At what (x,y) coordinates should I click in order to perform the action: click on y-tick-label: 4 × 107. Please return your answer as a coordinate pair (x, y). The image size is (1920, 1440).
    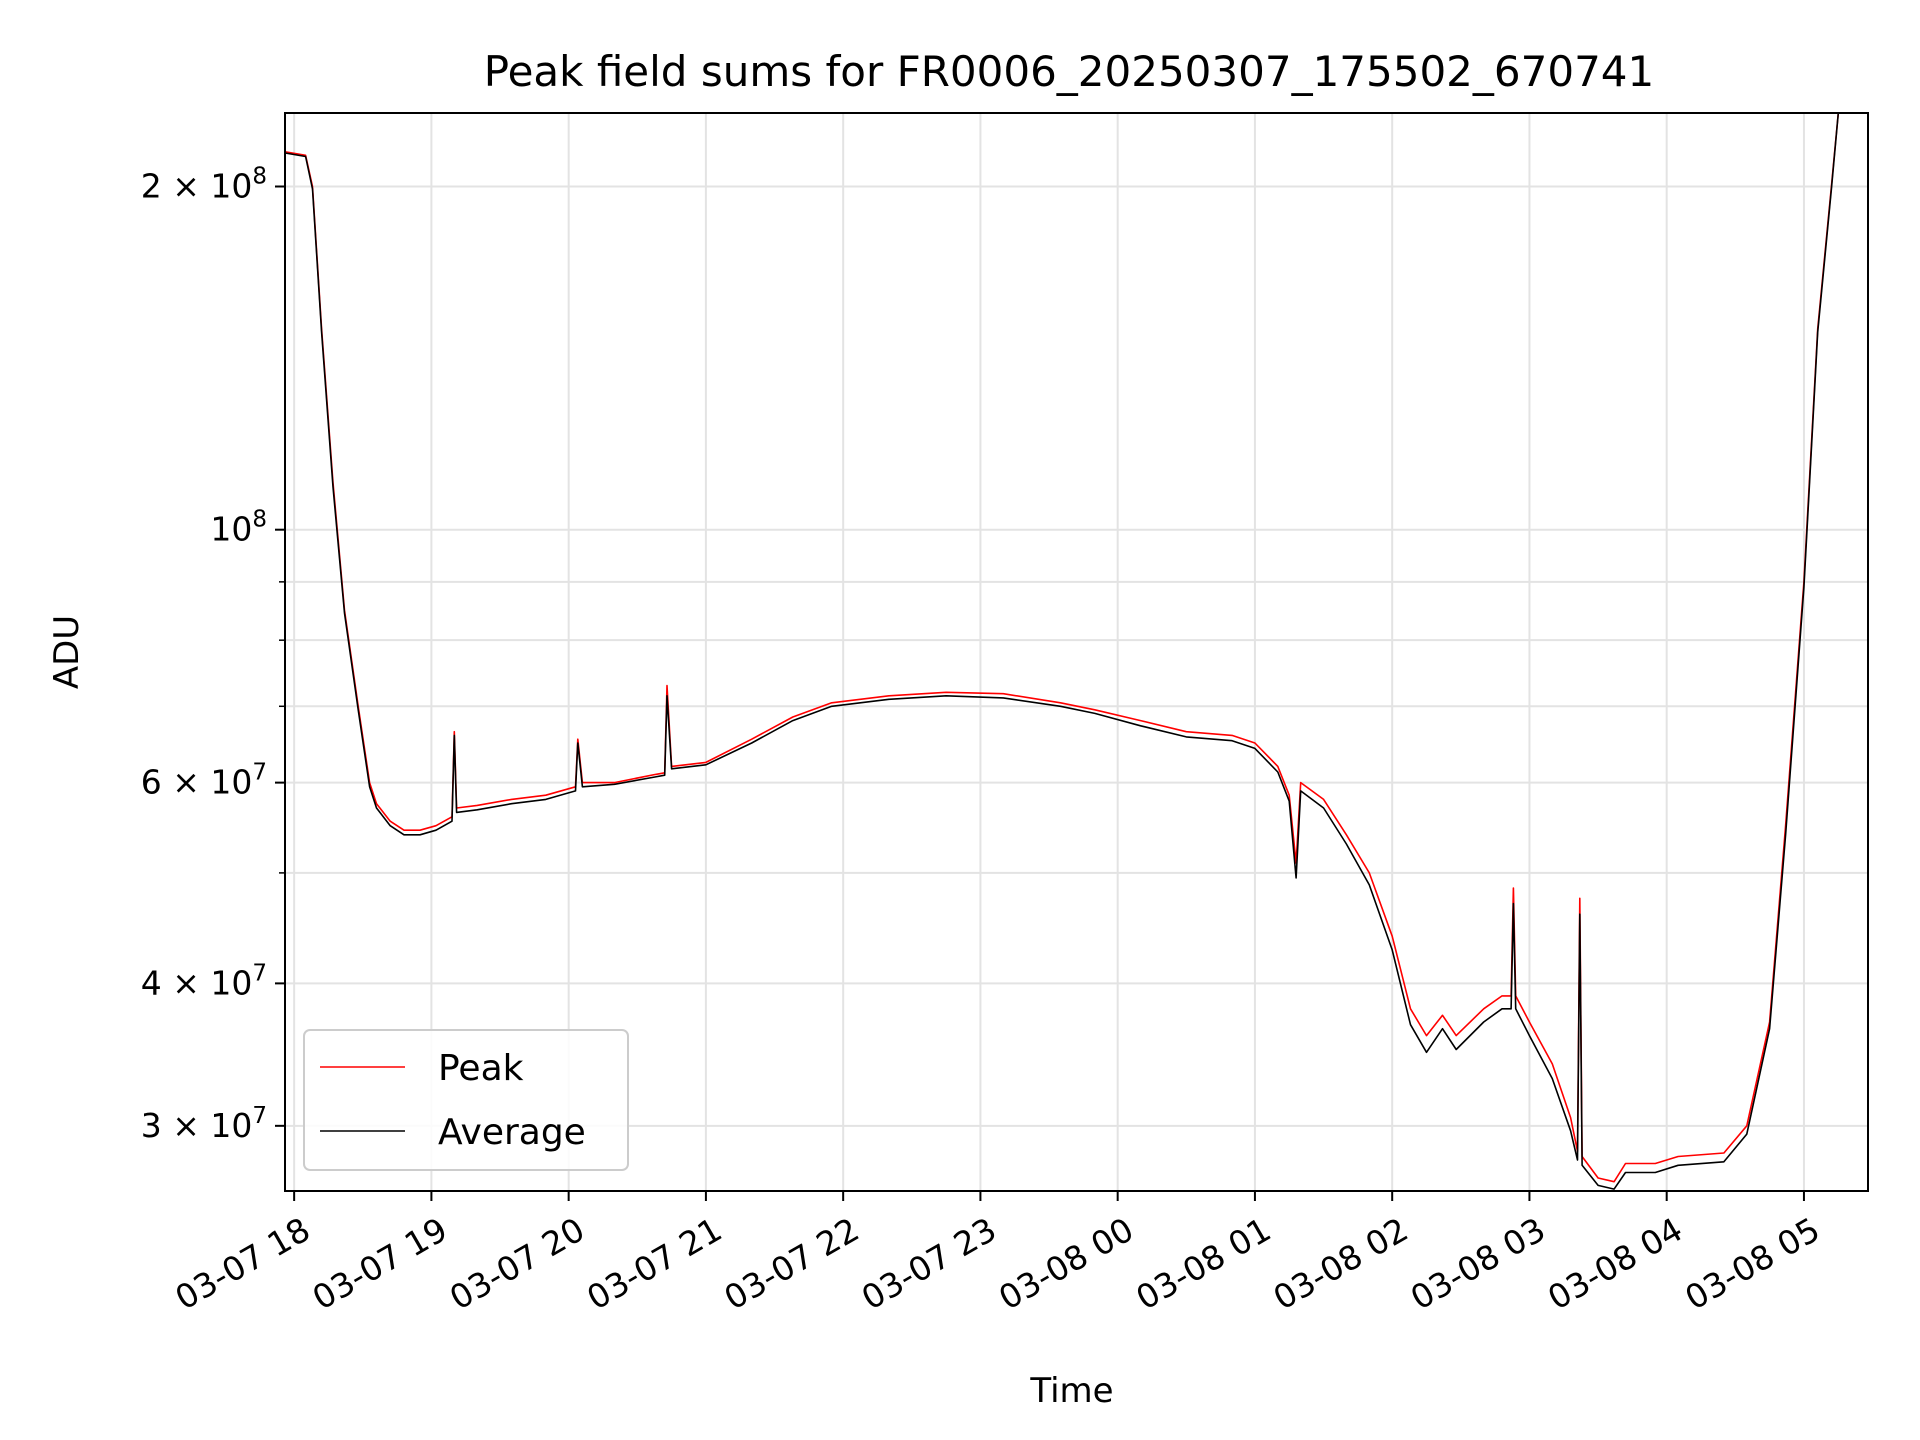
    Looking at the image, I should click on (204, 981).